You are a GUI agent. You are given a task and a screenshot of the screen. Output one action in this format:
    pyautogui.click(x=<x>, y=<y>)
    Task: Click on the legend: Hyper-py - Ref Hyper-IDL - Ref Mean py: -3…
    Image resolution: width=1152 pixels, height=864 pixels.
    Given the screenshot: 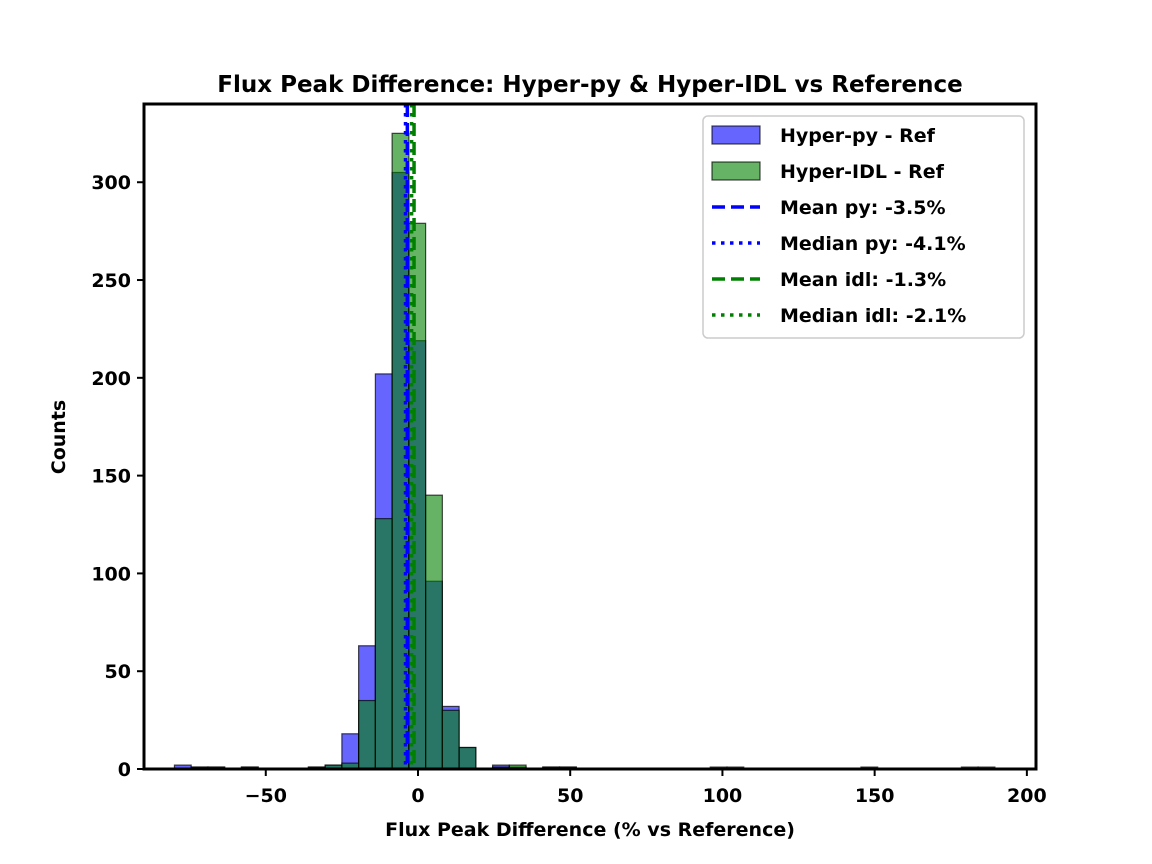 What is the action you would take?
    pyautogui.click(x=863, y=227)
    